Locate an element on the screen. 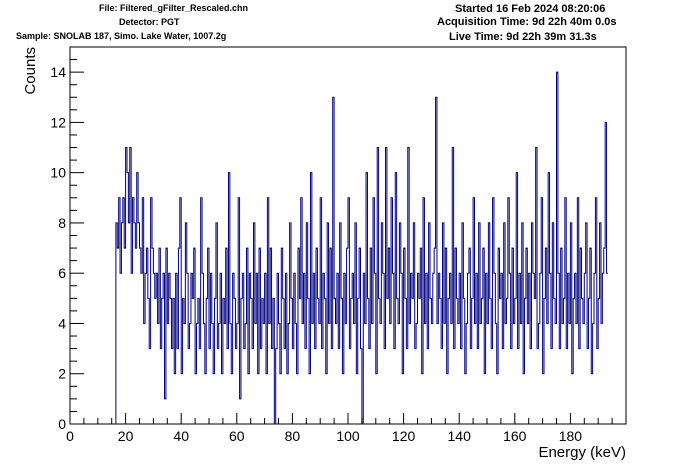 This screenshot has width=696, height=472. y-tick-label: 2 is located at coordinates (62, 374).